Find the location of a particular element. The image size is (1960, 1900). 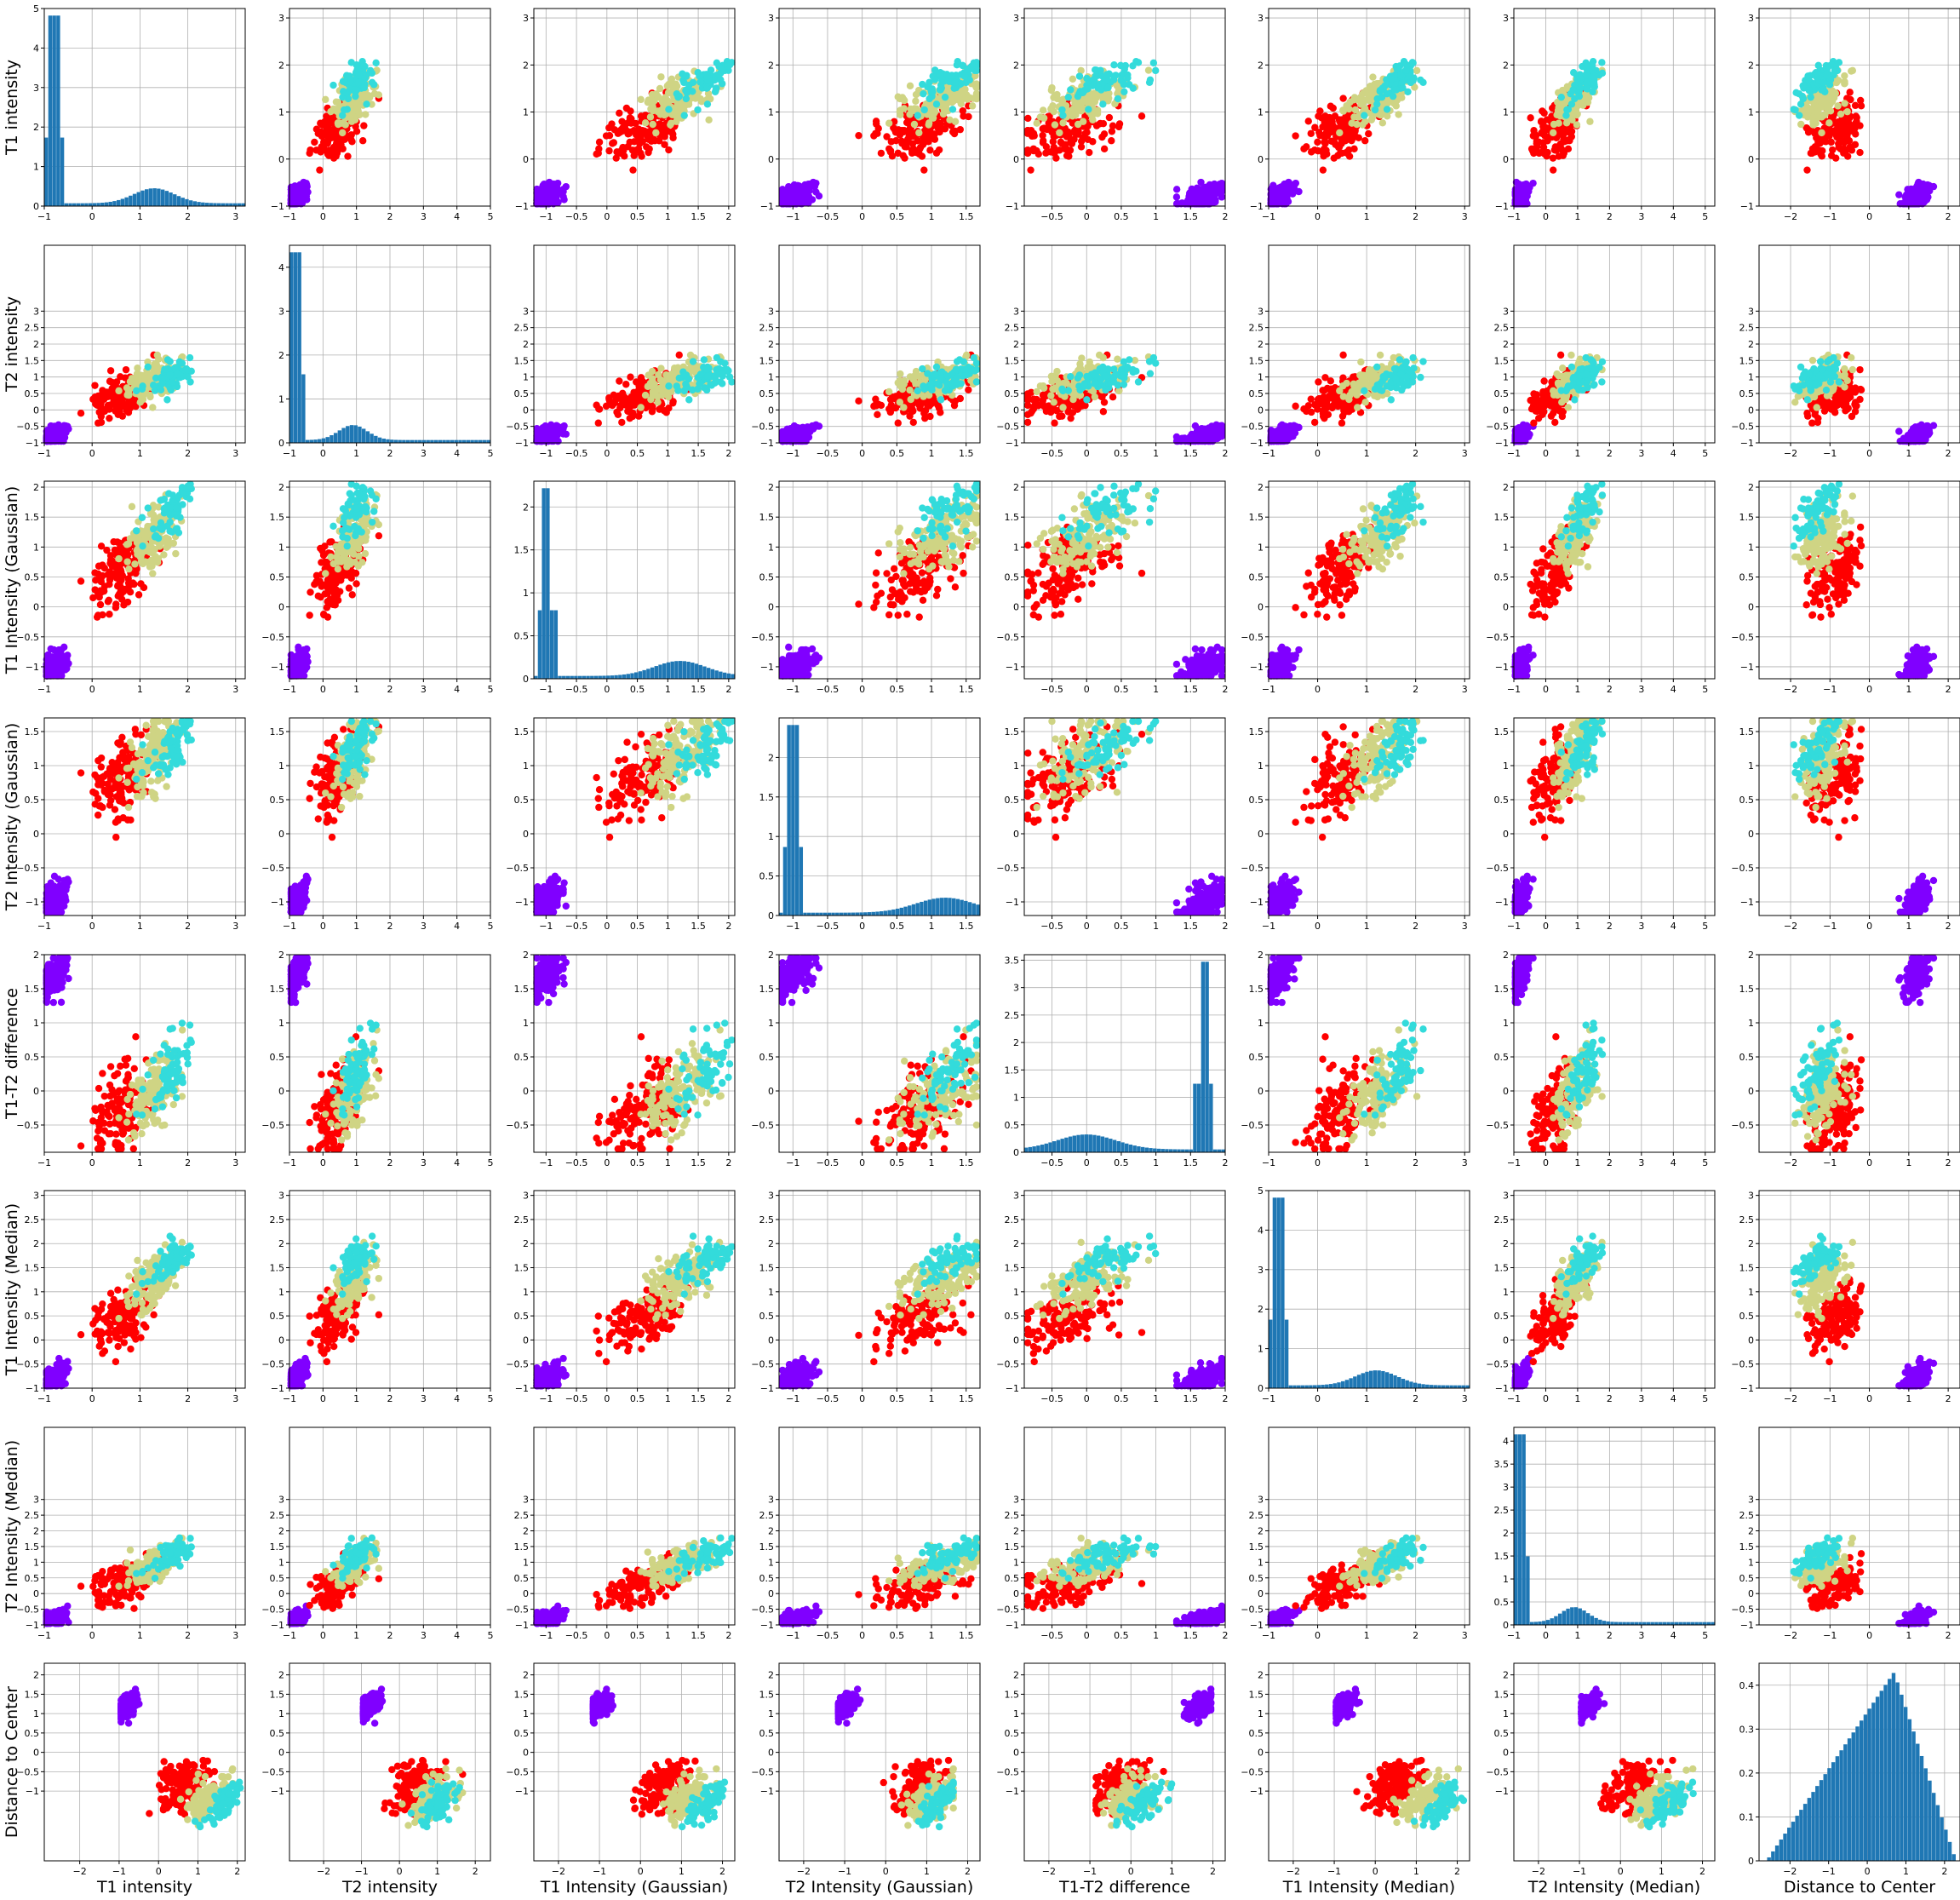

x-tick-label: 2 is located at coordinates (188, 216).